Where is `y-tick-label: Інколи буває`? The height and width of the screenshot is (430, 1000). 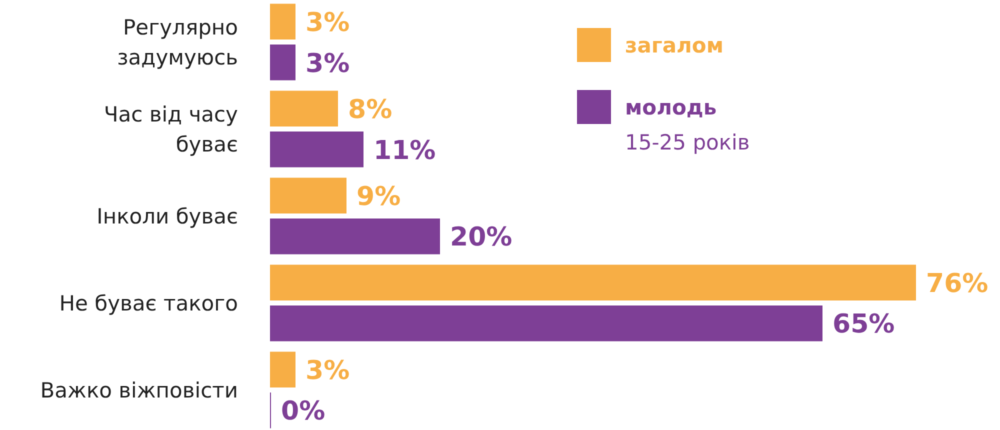
y-tick-label: Інколи буває is located at coordinates (167, 216).